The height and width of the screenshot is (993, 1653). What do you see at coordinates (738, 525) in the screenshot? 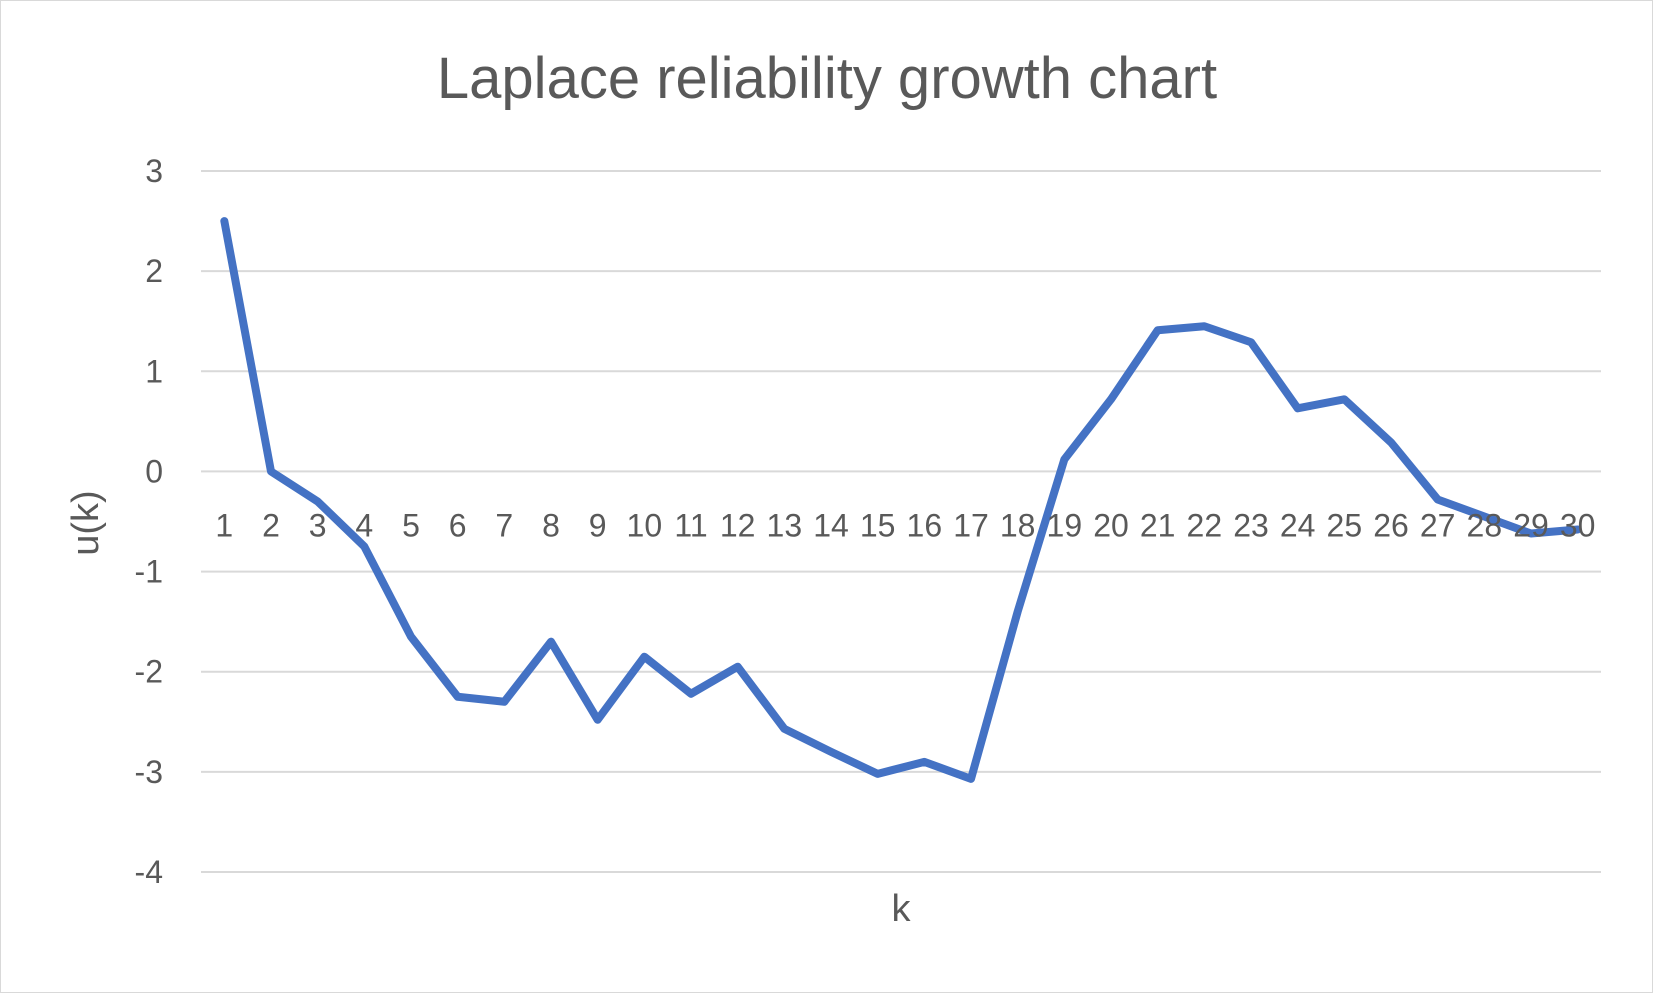
I see `x-tick-label: 12` at bounding box center [738, 525].